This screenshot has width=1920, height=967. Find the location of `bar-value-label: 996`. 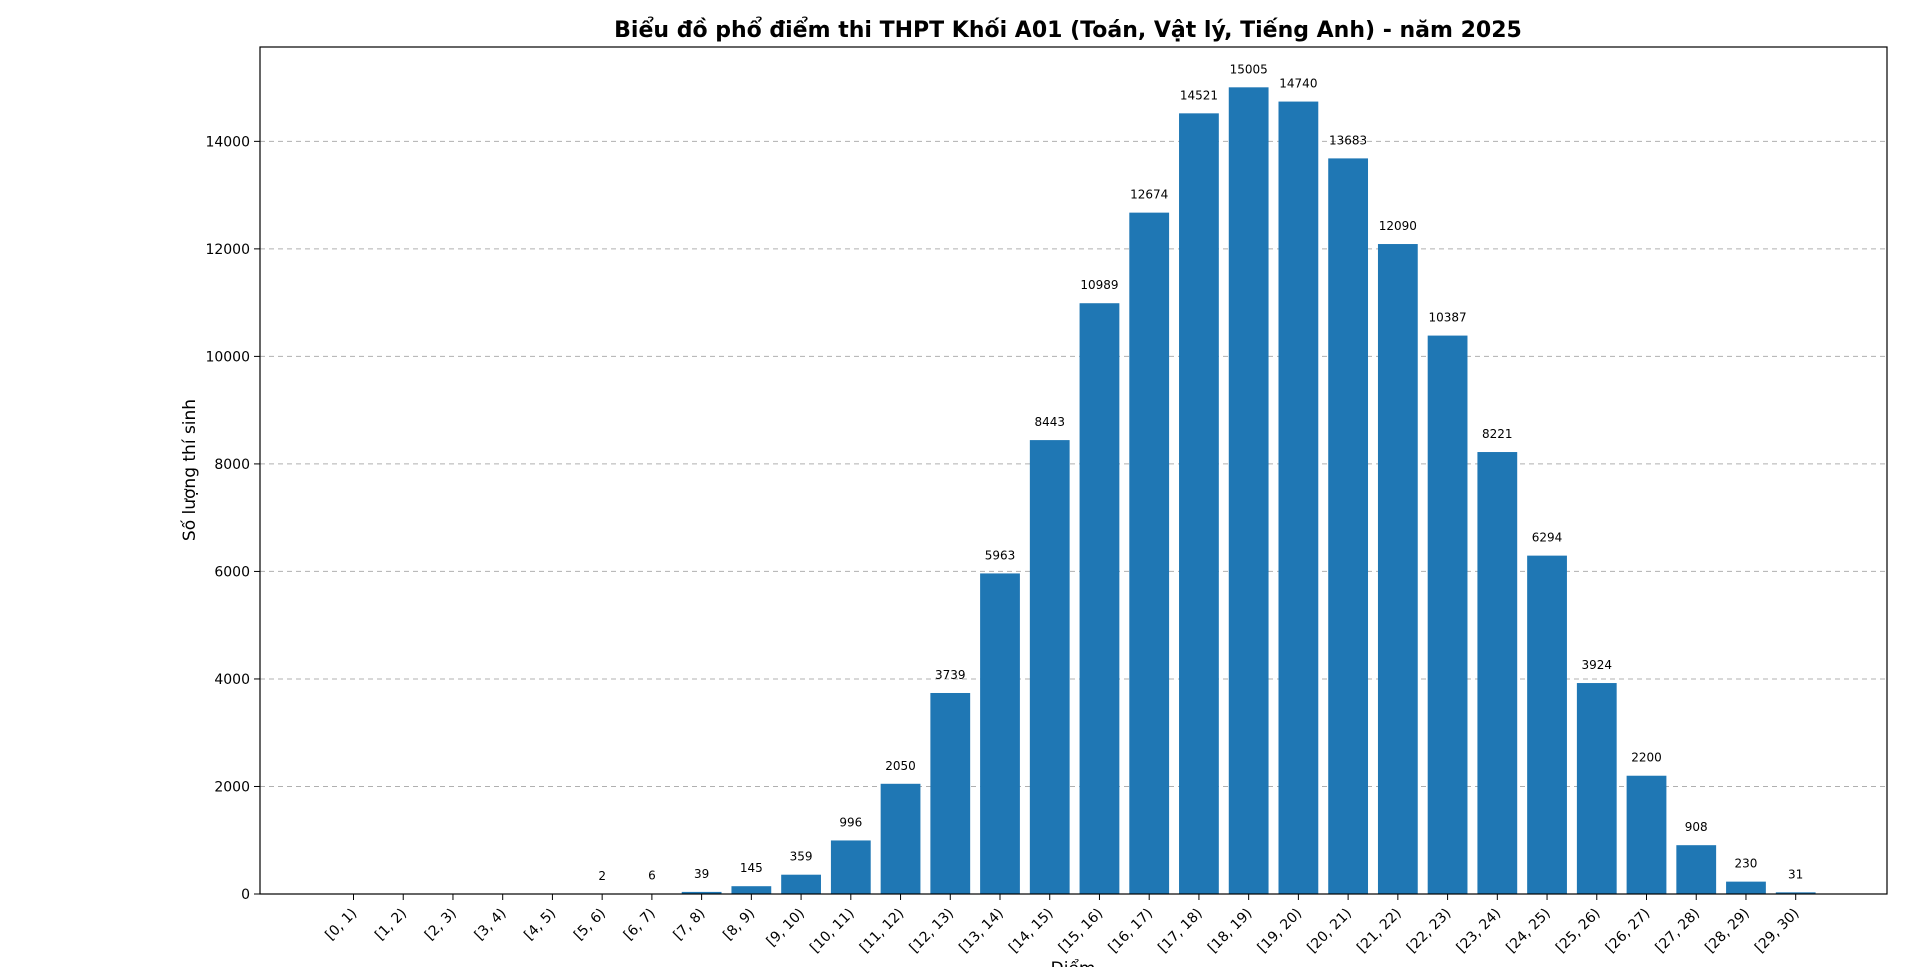

bar-value-label: 996 is located at coordinates (850, 822).